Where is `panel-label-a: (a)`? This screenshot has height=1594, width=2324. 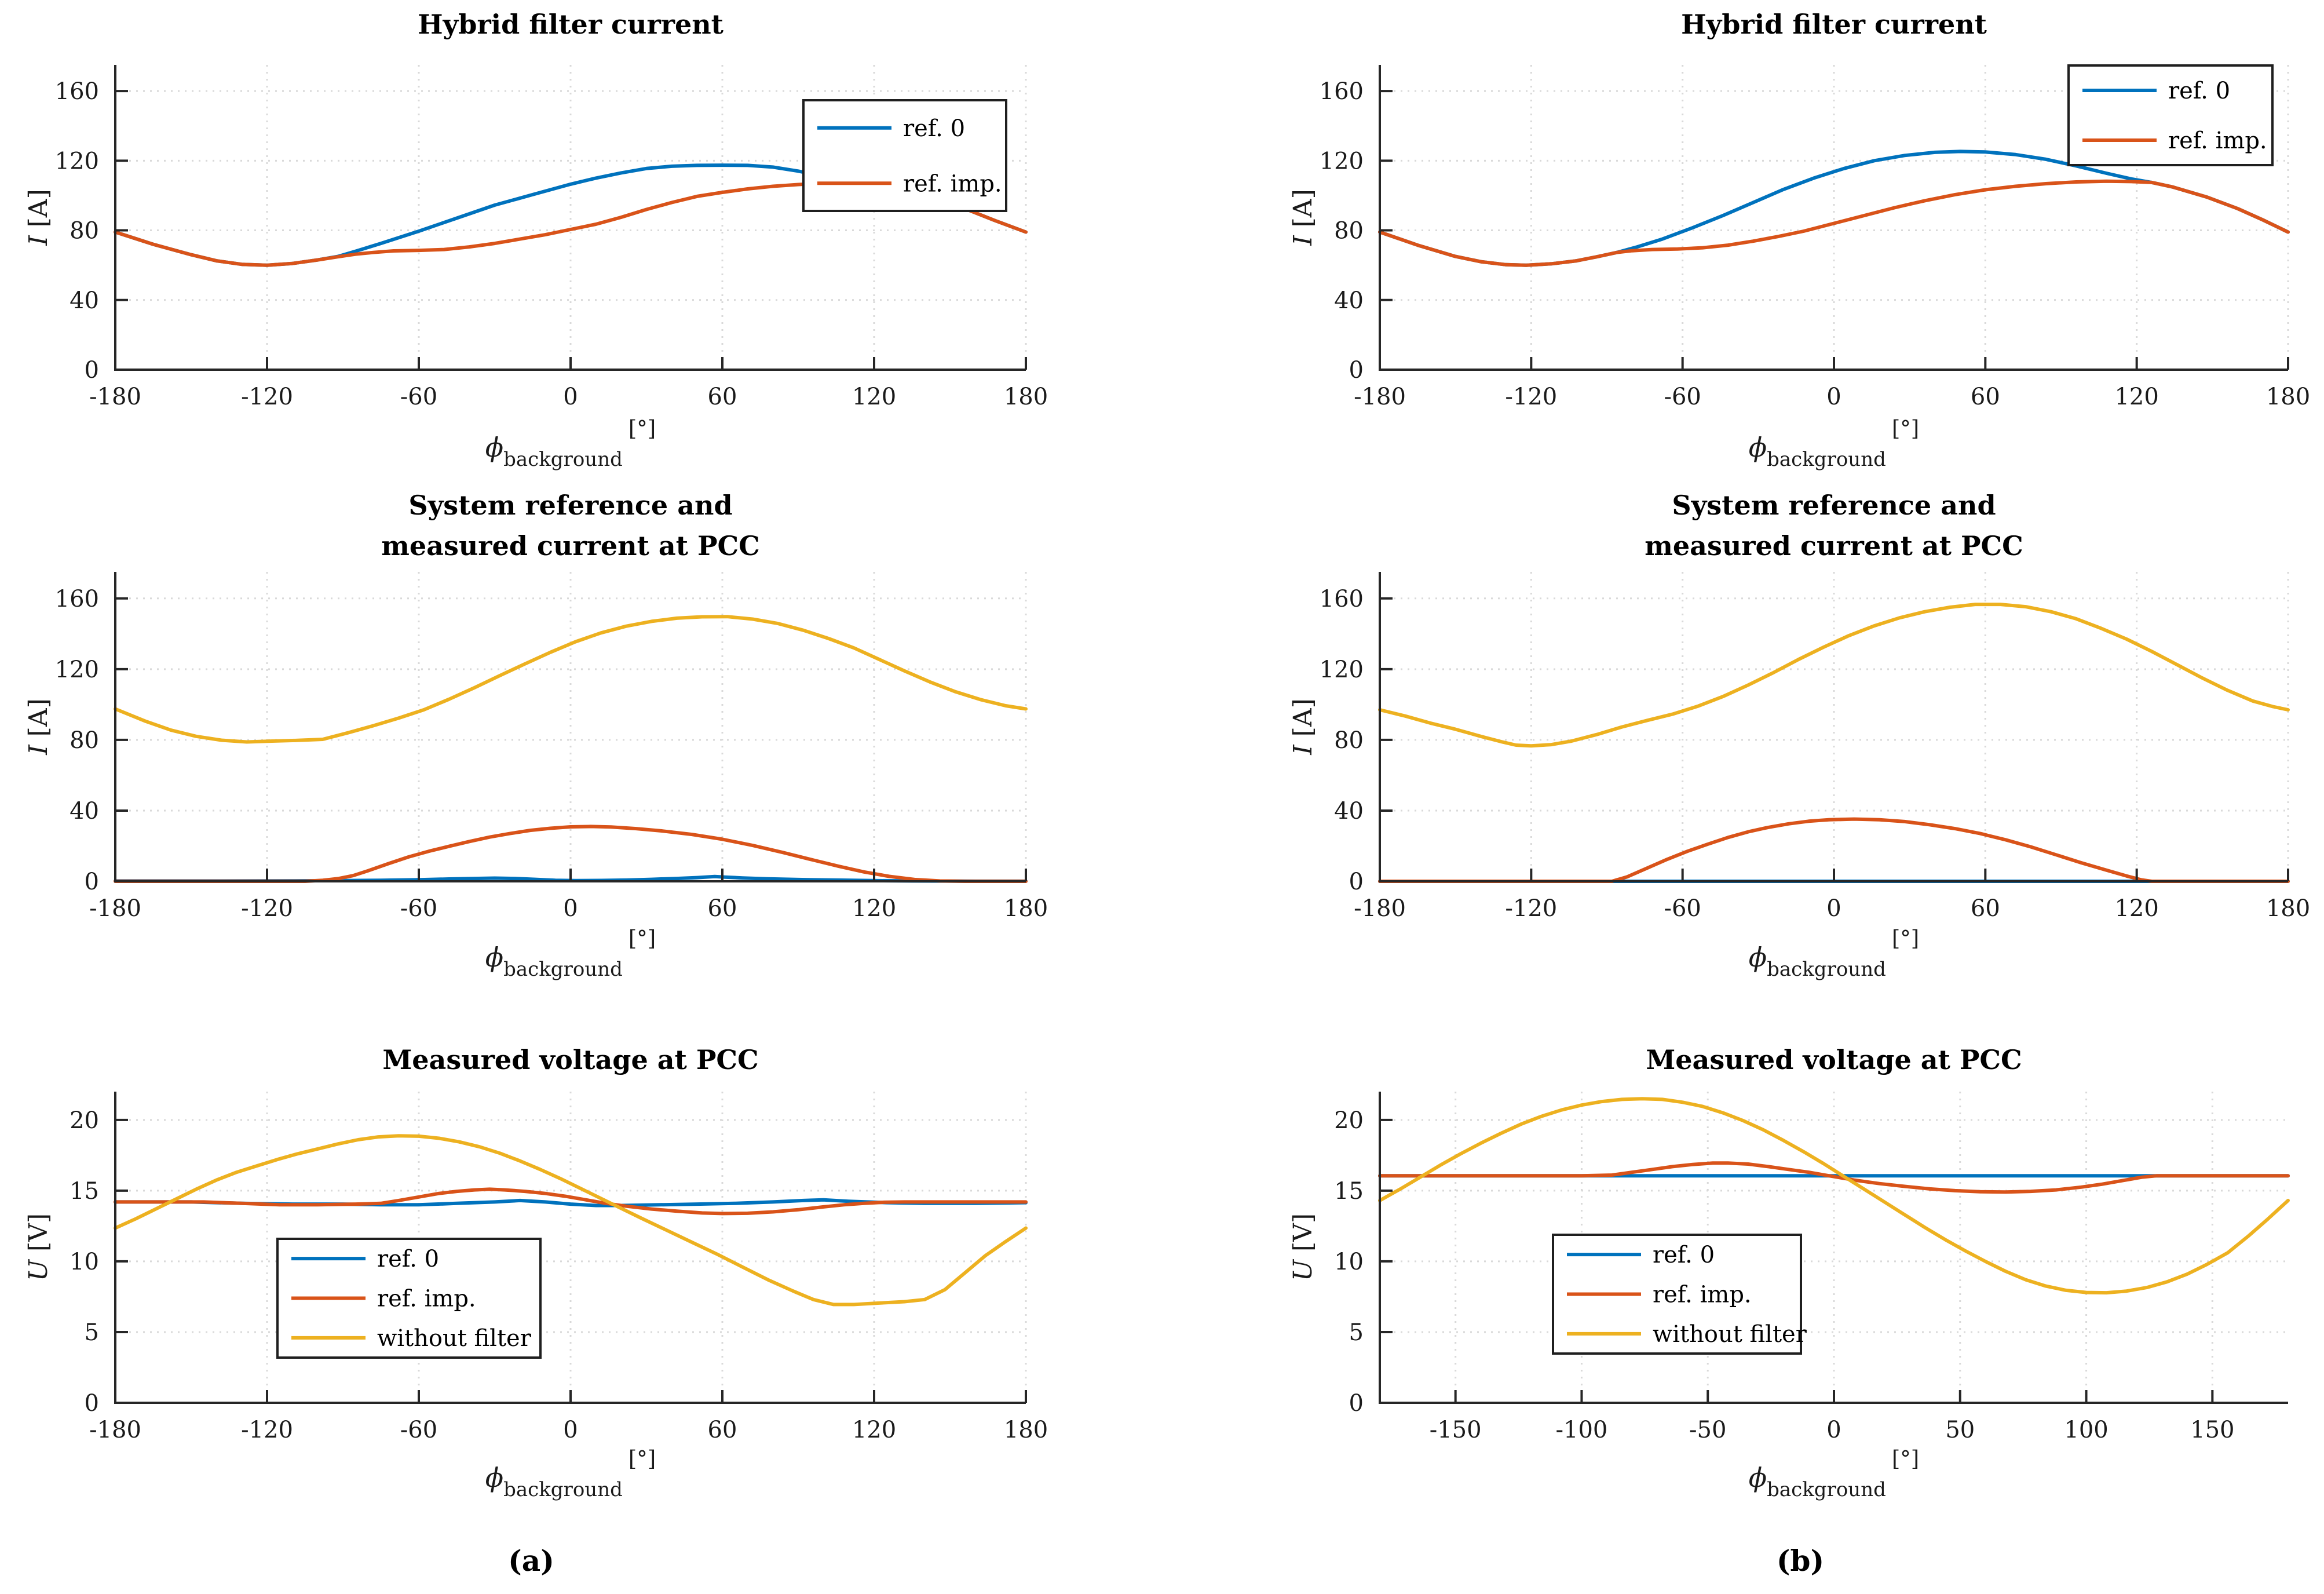 panel-label-a: (a) is located at coordinates (531, 1561).